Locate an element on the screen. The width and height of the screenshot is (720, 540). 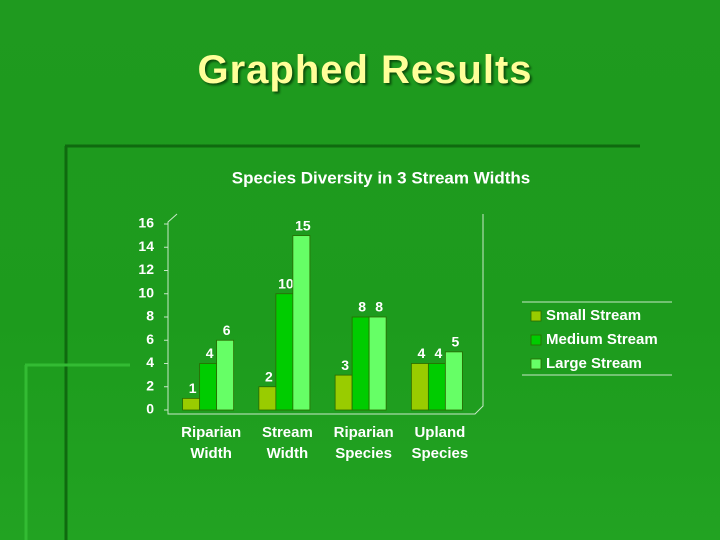
x-tick-label: Stream Width is located at coordinates (287, 443).